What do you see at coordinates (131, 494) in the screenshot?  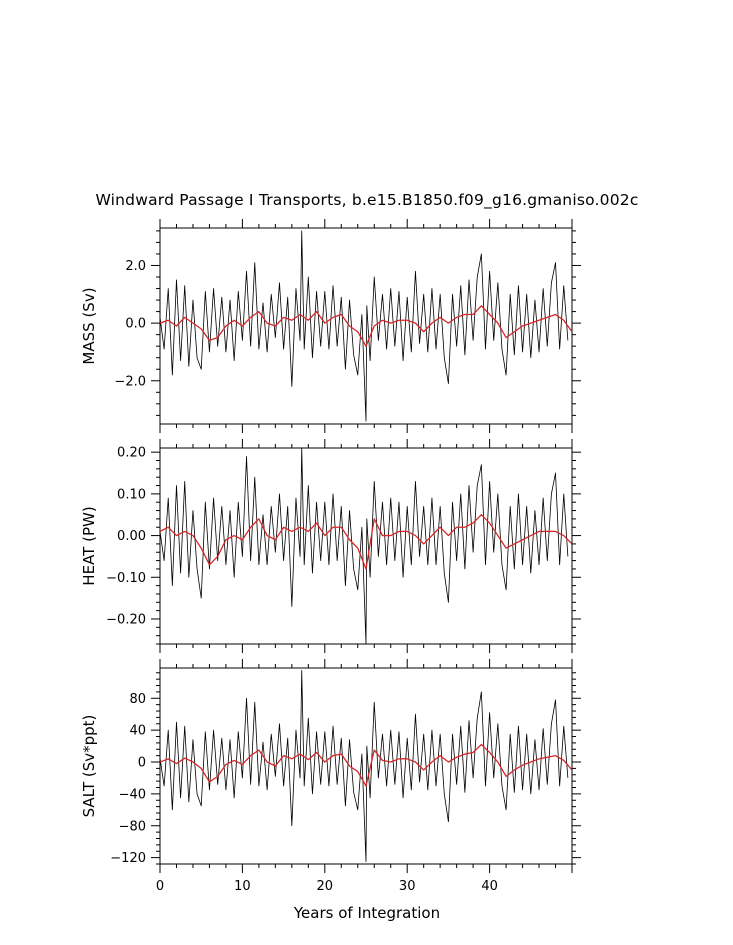 I see `heat-y-tick-label: 0.10` at bounding box center [131, 494].